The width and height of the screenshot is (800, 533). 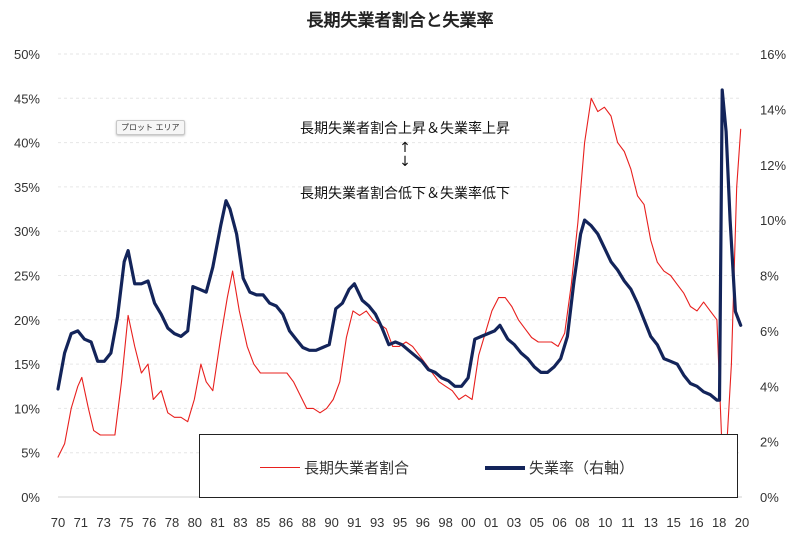 I want to click on x-tick-label: 03, so click(x=514, y=522).